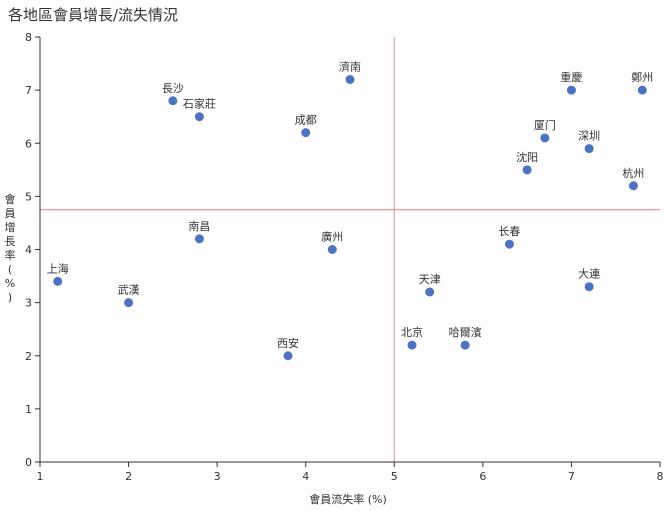 Image resolution: width=668 pixels, height=511 pixels. I want to click on data-point-label: 大連, so click(589, 274).